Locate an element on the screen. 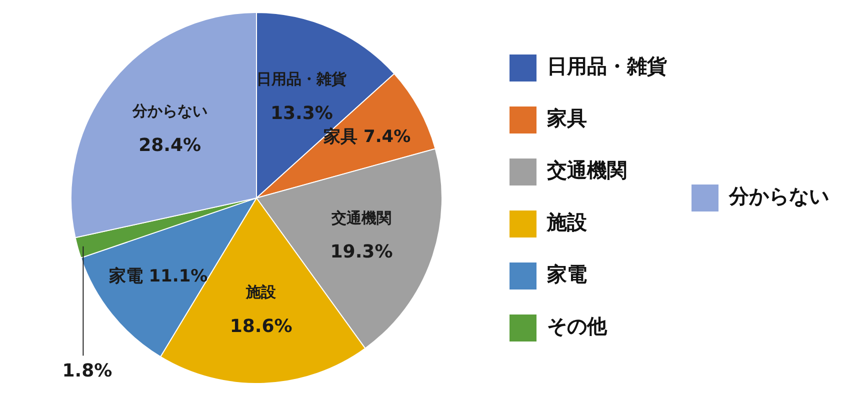  slice-label: 交通機関 is located at coordinates (361, 217).